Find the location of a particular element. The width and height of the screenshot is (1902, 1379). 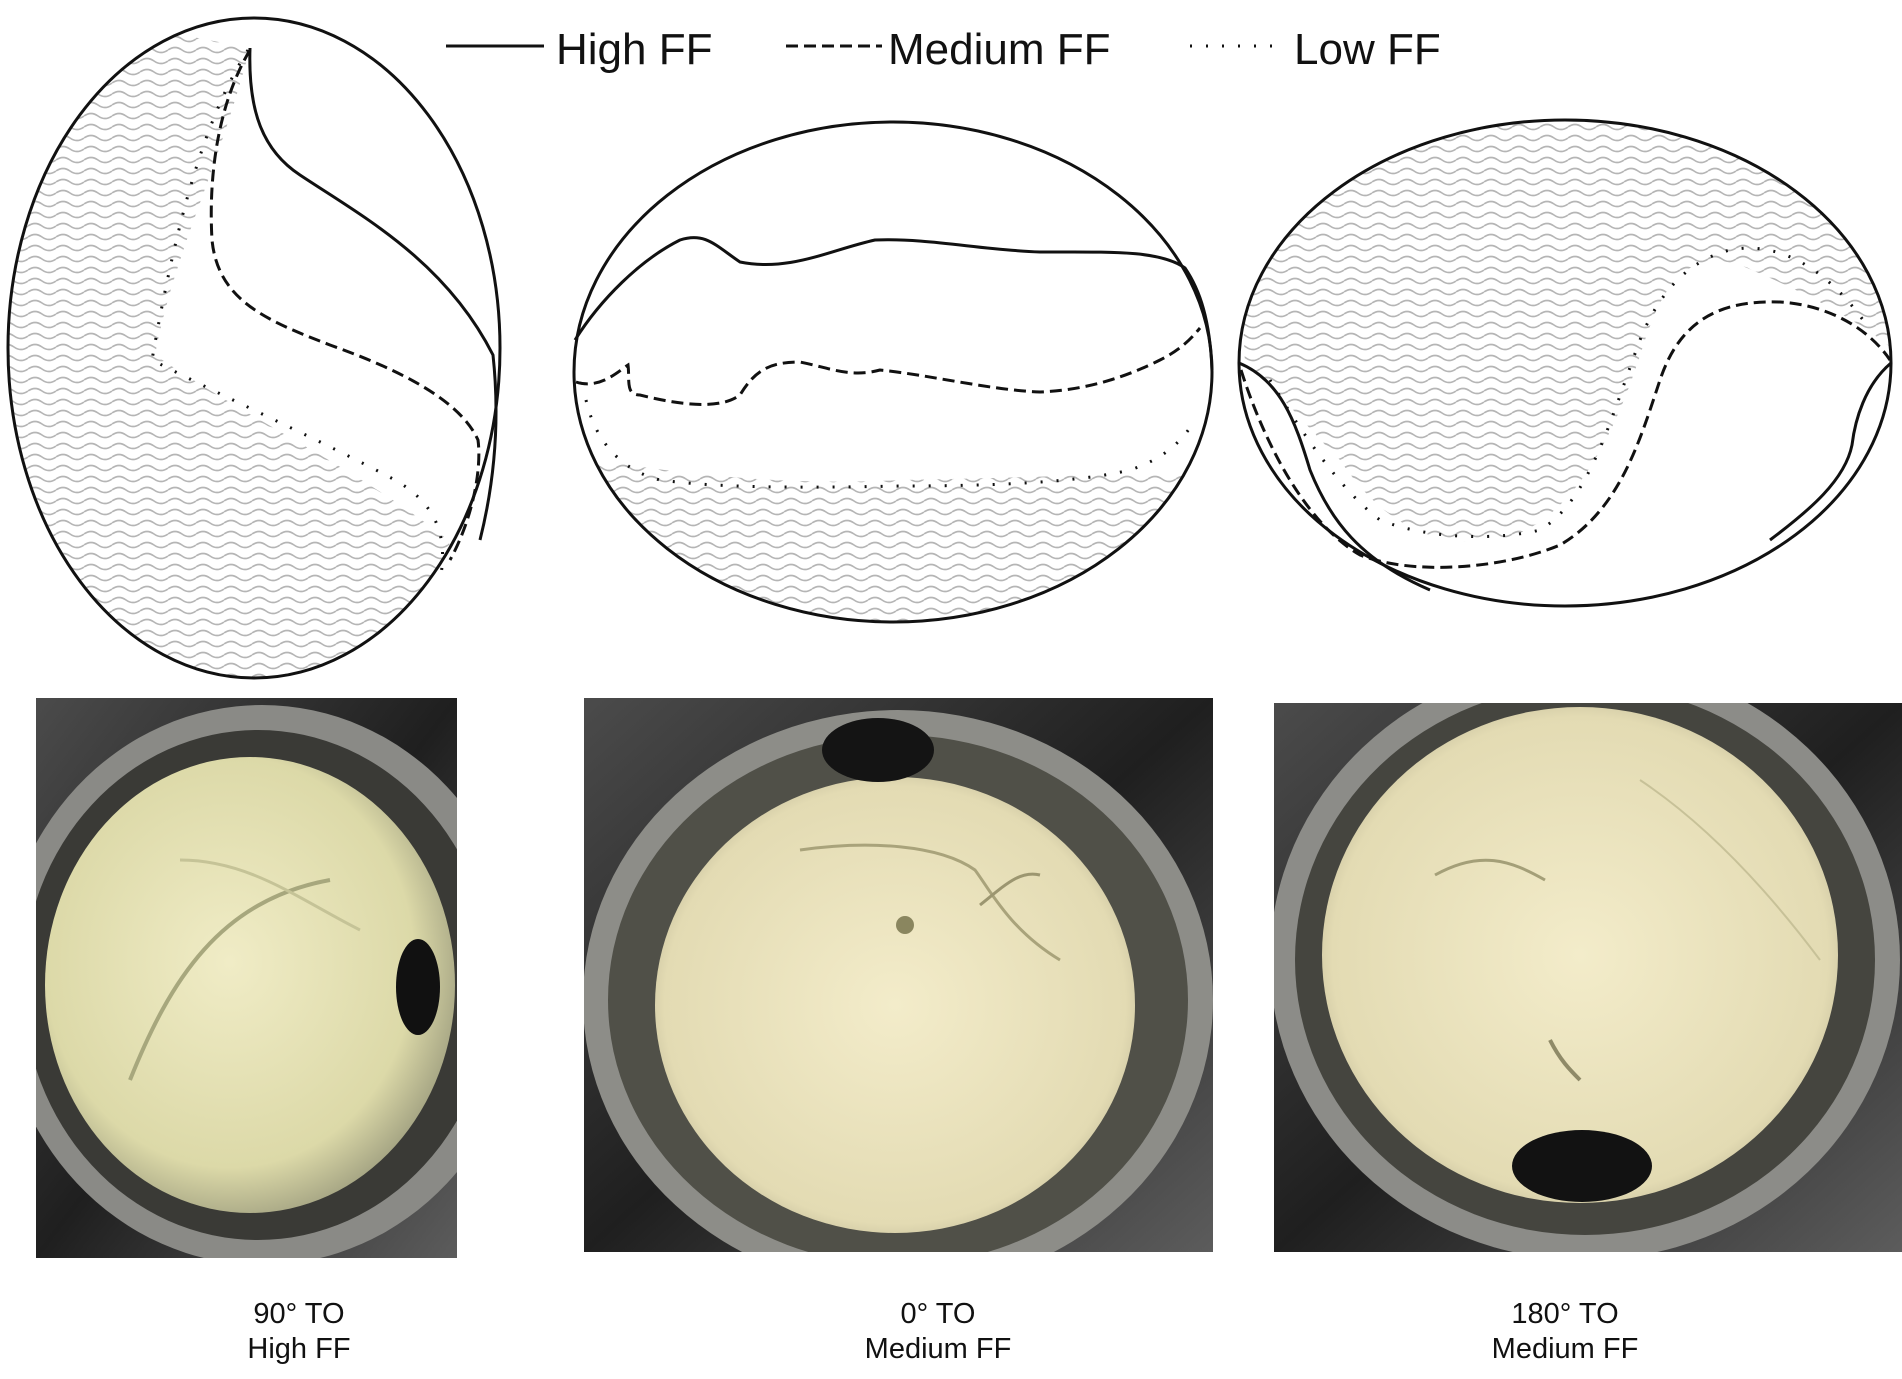

photo-90-to is located at coordinates (246, 978).